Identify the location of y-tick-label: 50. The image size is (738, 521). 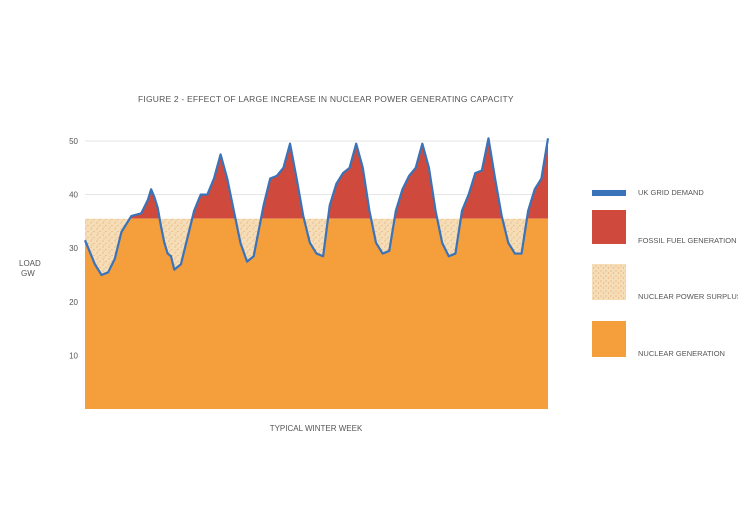
(73, 141).